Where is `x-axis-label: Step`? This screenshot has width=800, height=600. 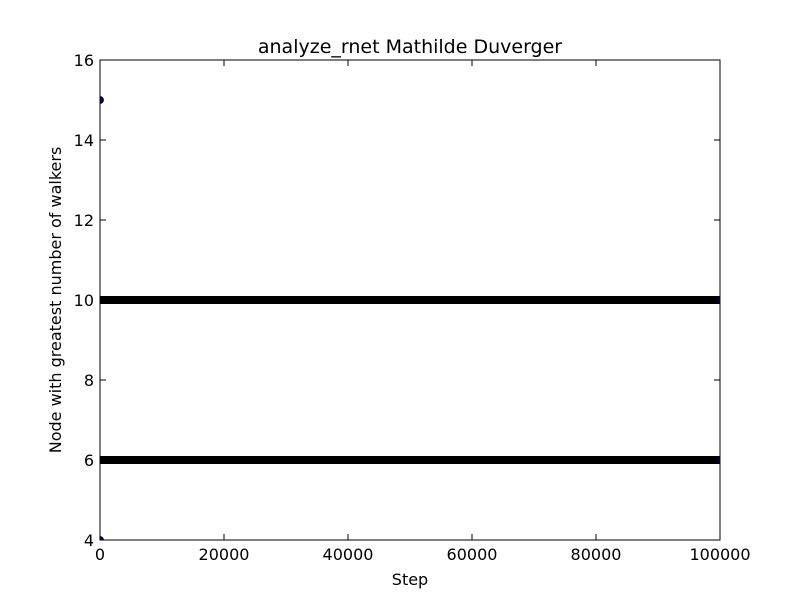 x-axis-label: Step is located at coordinates (410, 579).